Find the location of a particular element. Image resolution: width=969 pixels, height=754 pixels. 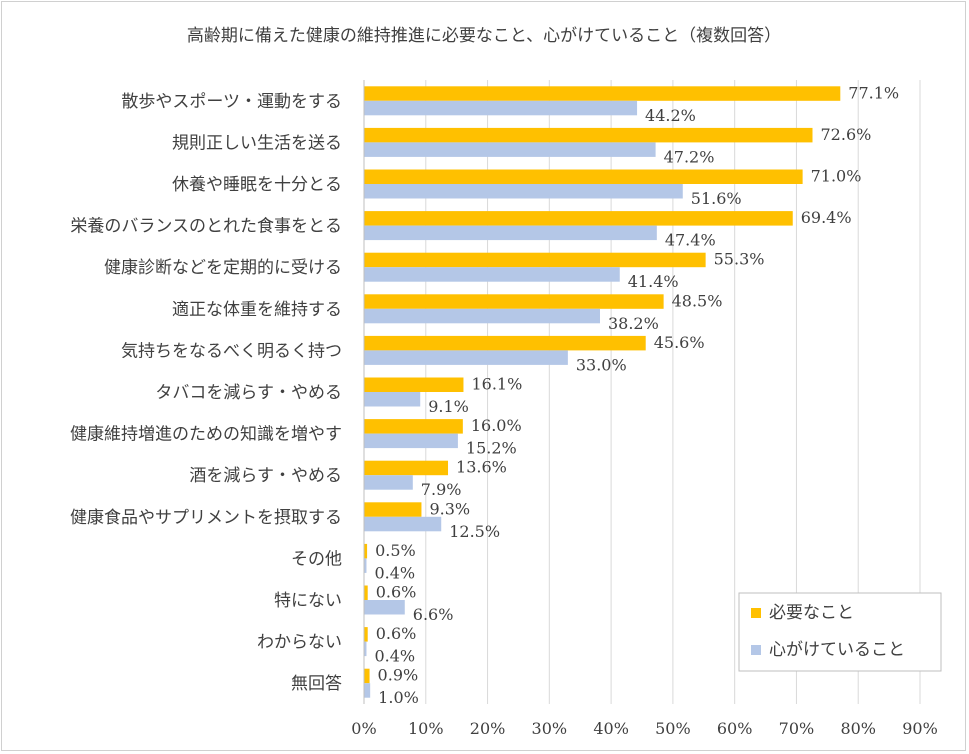

category-label: 酒を減らす・やめる is located at coordinates (265, 476).